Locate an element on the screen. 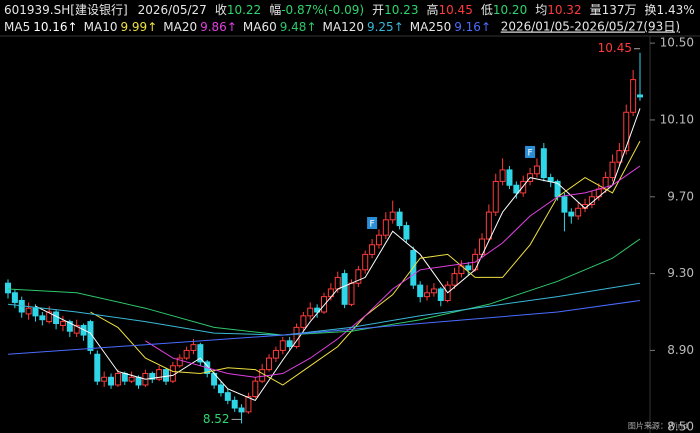  info-value: 10.23 is located at coordinates (401, 10).